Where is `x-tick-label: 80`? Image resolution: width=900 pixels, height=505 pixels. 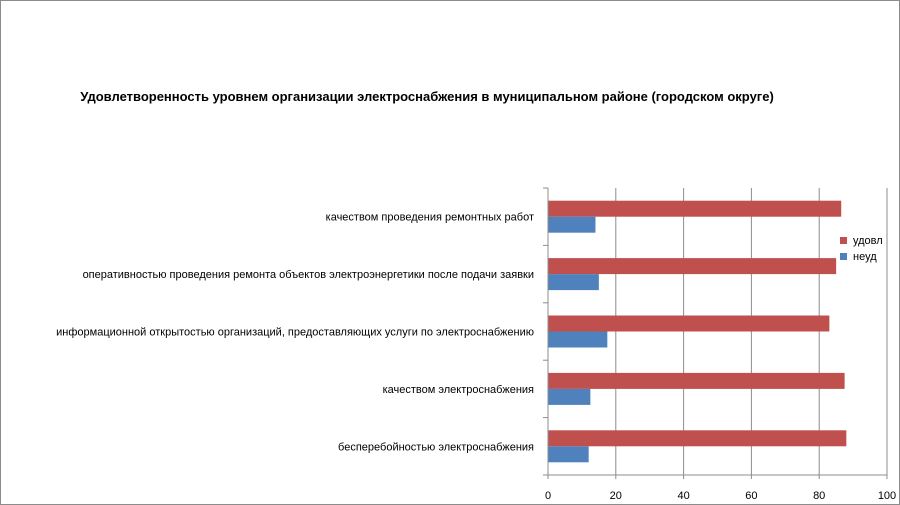
x-tick-label: 80 is located at coordinates (819, 496).